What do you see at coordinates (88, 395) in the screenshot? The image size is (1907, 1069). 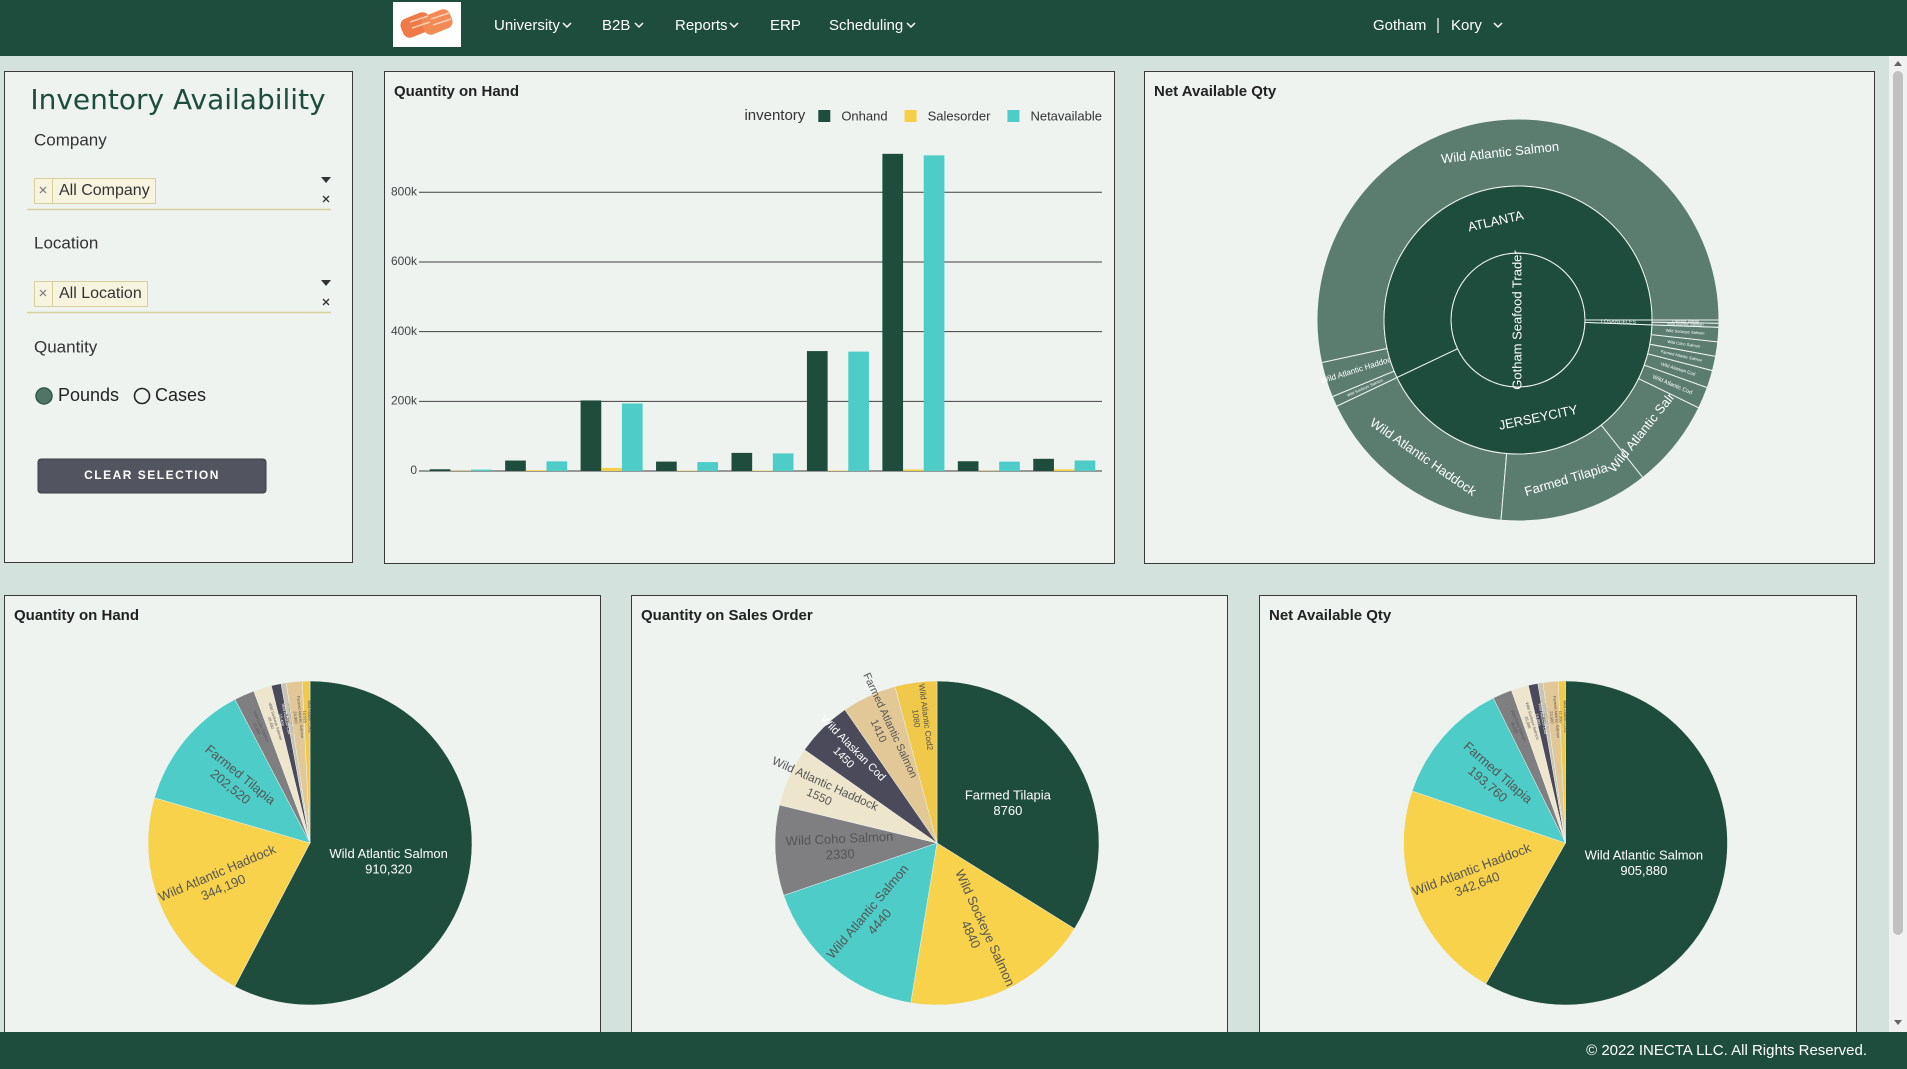 I see `radio-label: Pounds` at bounding box center [88, 395].